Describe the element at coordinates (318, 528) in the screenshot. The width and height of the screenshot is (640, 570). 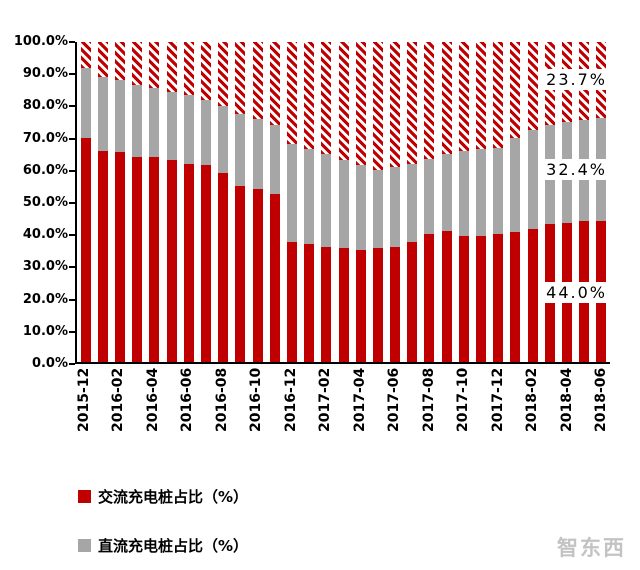
I see `legend: 交流充电桩占比（%）直流充电桩占比（%）交直流一体机占比（%）` at that location.